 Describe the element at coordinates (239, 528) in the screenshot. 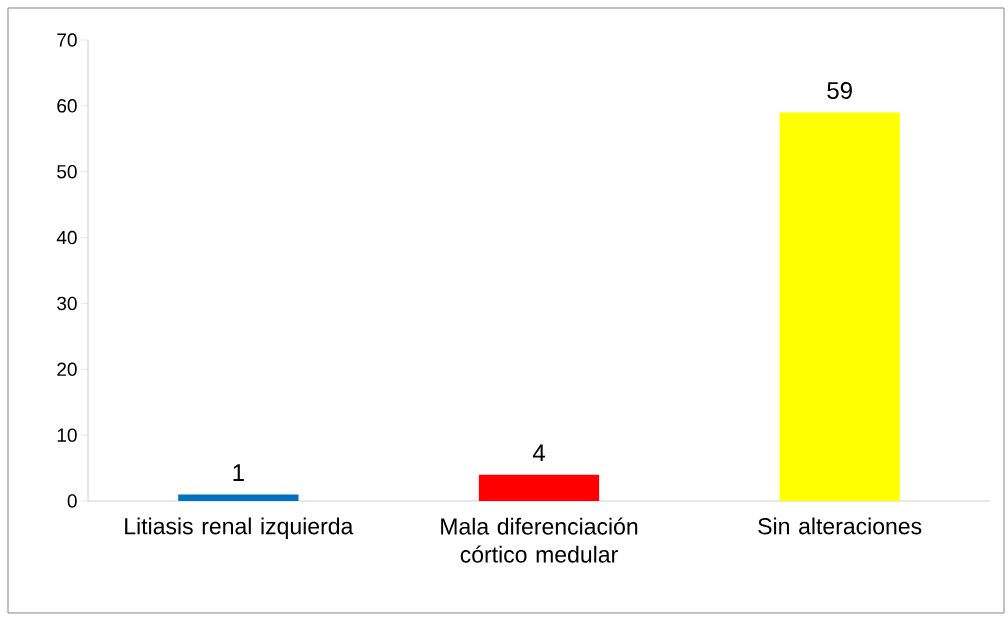

I see `x-tick-label: Litiasis renal izquierda` at that location.